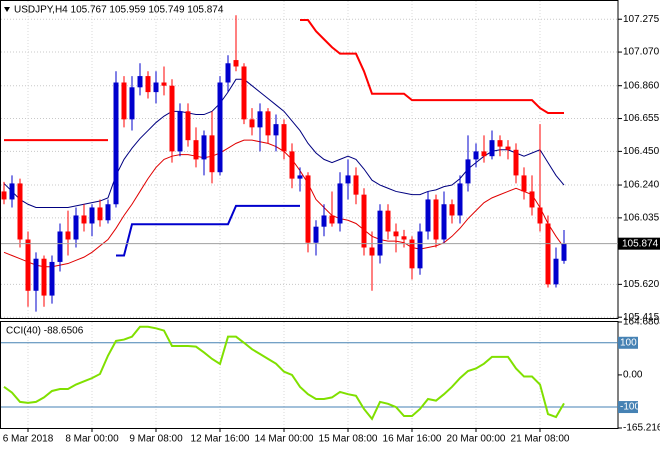 The height and width of the screenshot is (450, 660). What do you see at coordinates (220, 439) in the screenshot?
I see `x-tick-label: 12 Mar 16:00` at bounding box center [220, 439].